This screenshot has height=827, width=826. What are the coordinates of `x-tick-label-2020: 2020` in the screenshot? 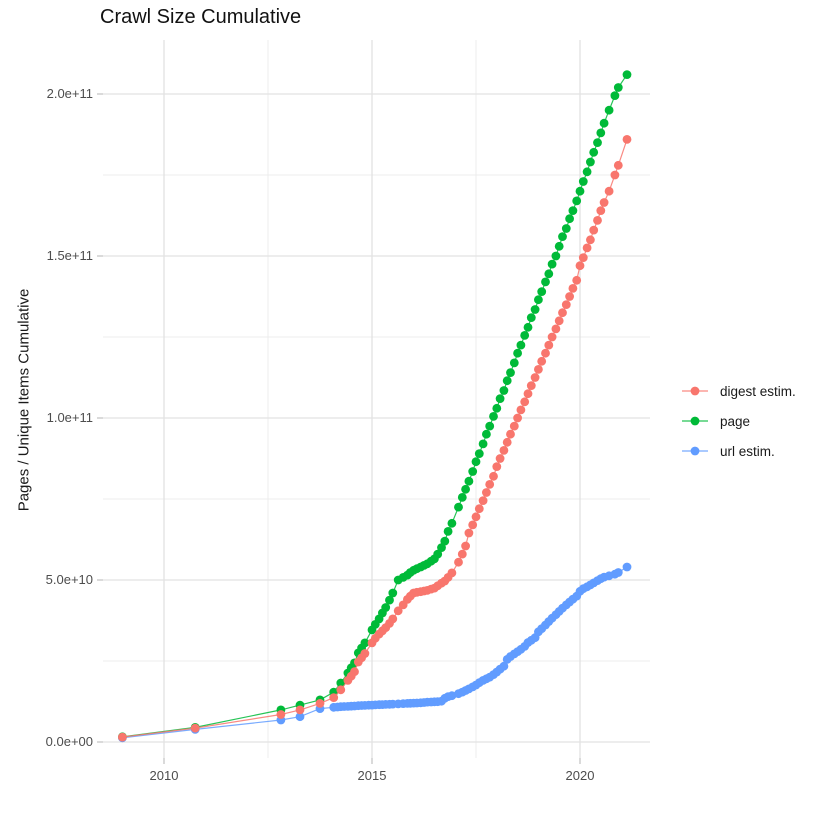 It's located at (580, 775).